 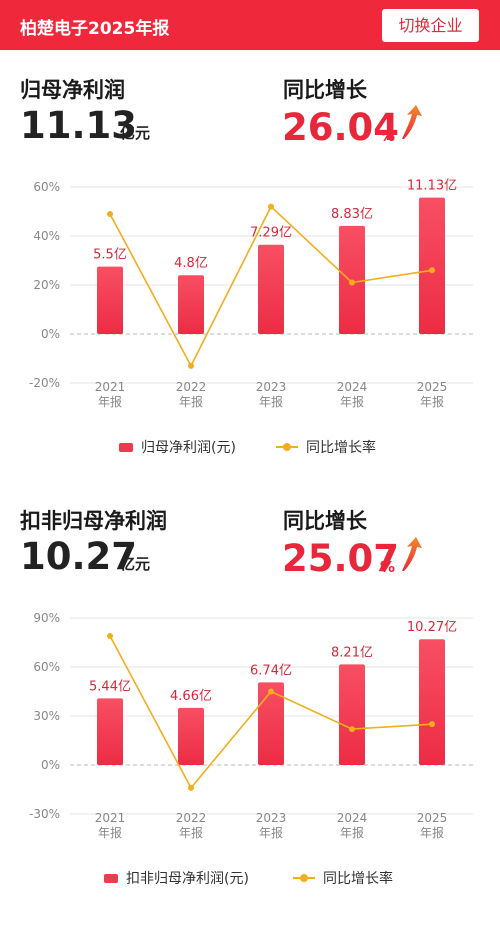 What do you see at coordinates (110, 255) in the screenshot?
I see `bar-value-label: 5.5亿` at bounding box center [110, 255].